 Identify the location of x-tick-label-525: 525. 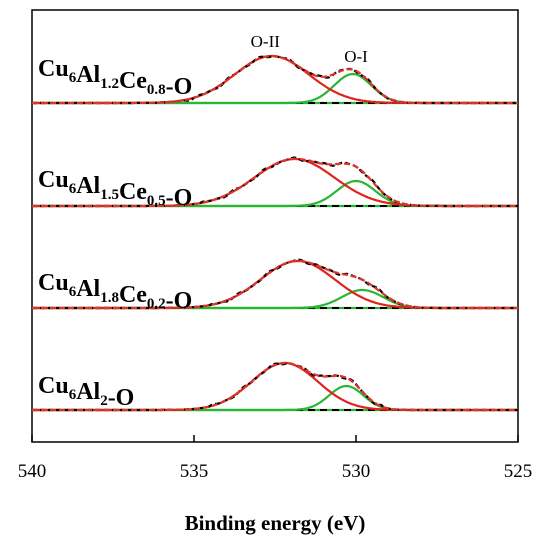
(518, 471).